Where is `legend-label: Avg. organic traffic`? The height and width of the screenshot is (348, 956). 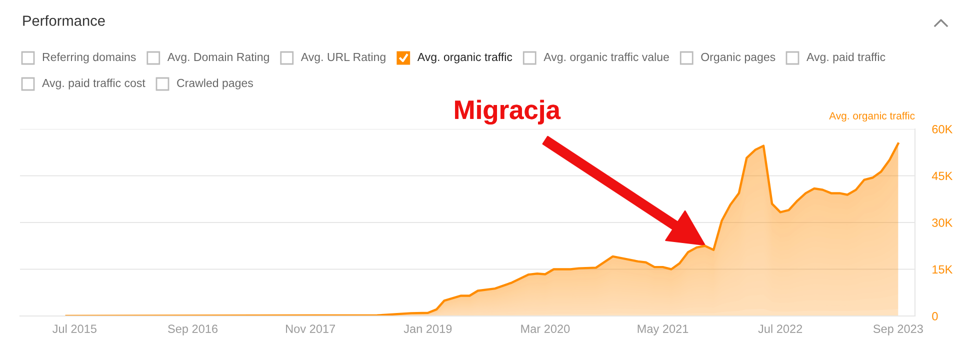
legend-label: Avg. organic traffic is located at coordinates (464, 58).